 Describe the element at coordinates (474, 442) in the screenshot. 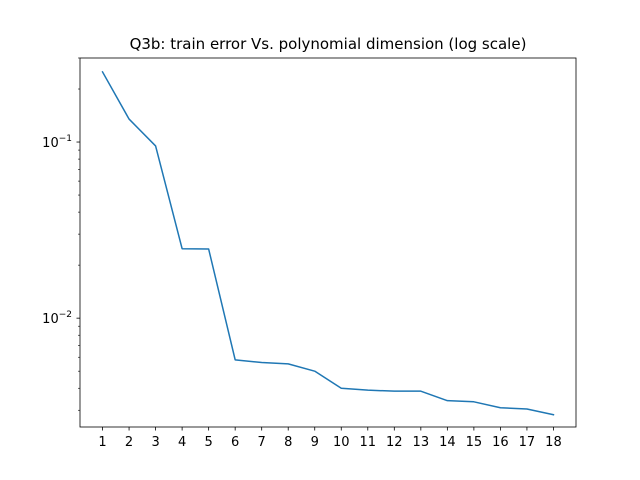

I see `x-tick-label: 15` at that location.